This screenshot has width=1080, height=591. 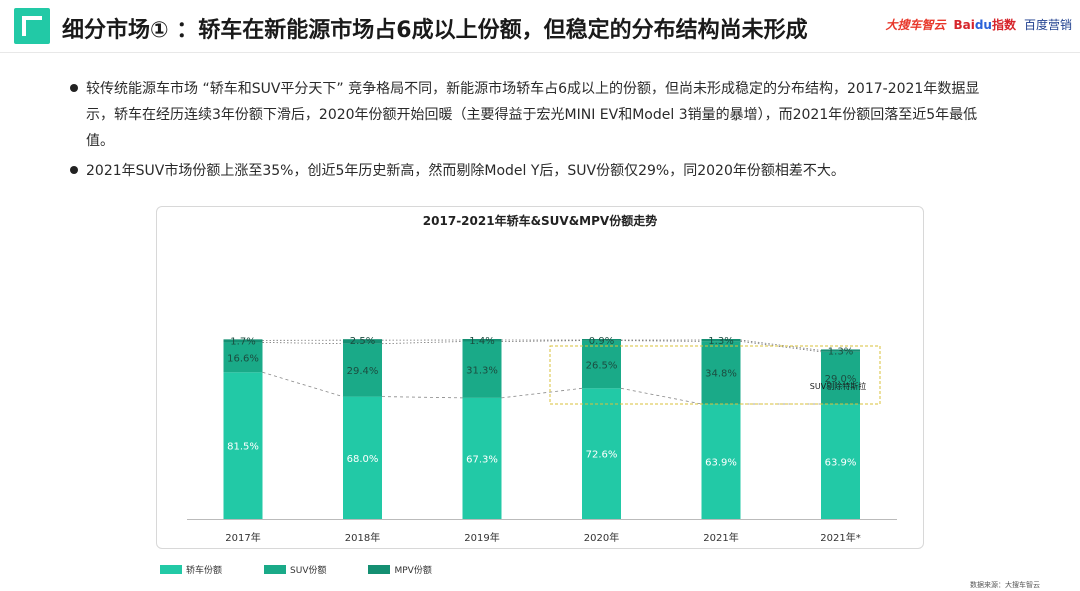 I want to click on data-label: 67.3%, so click(x=482, y=459).